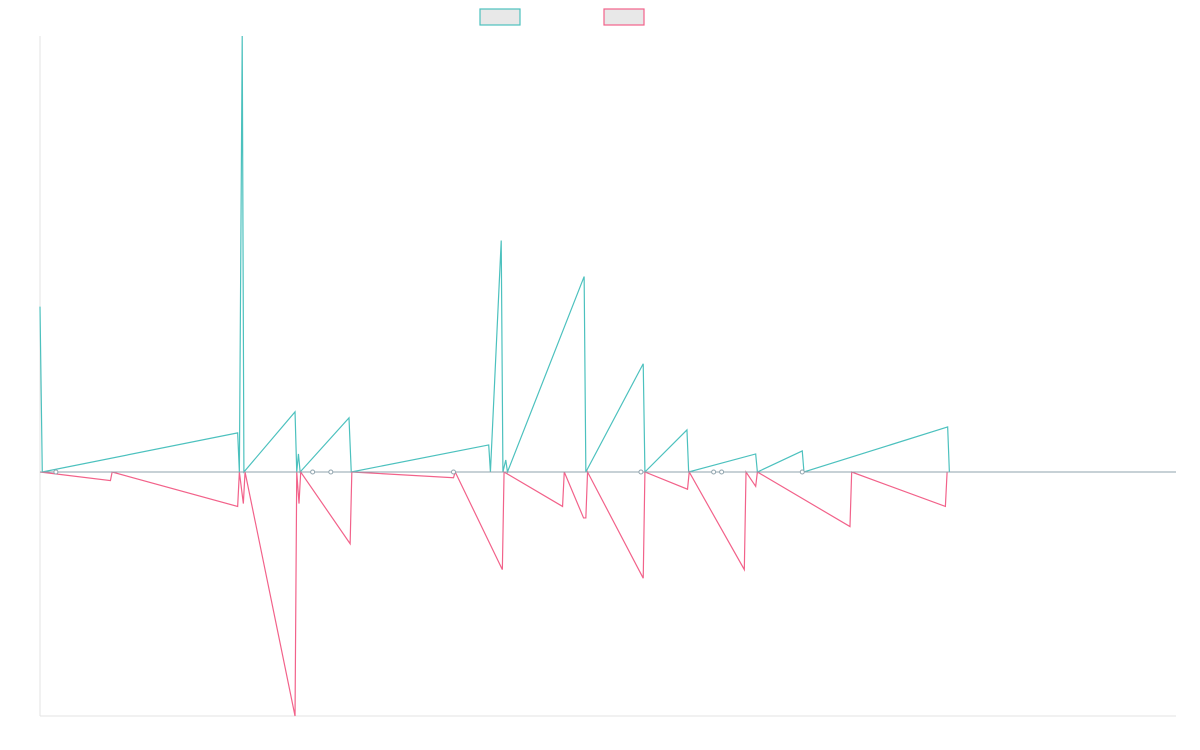 This screenshot has height=750, width=1200. I want to click on marker-layer, so click(429, 472).